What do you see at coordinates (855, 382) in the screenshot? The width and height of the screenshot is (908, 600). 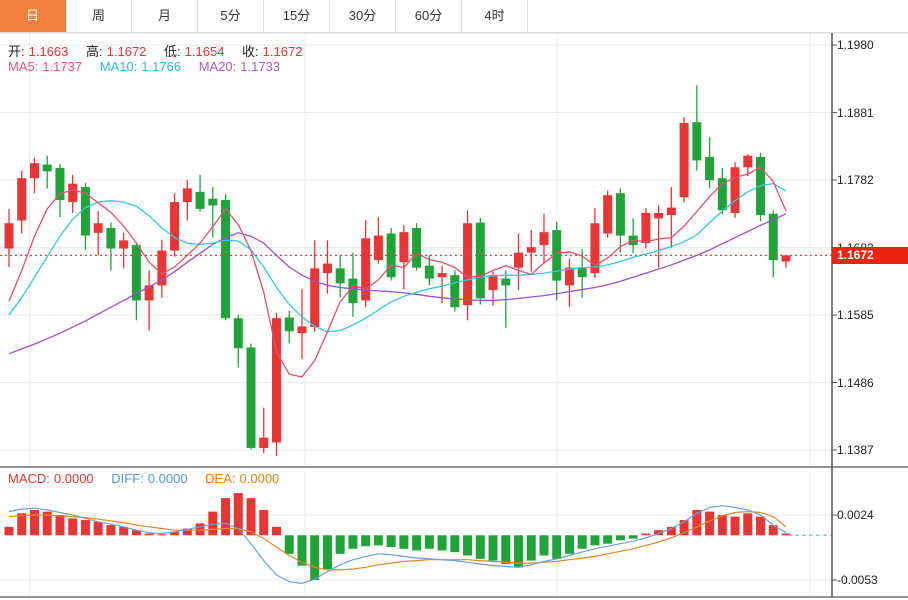 I see `price-axis-tick: 1.1486` at bounding box center [855, 382].